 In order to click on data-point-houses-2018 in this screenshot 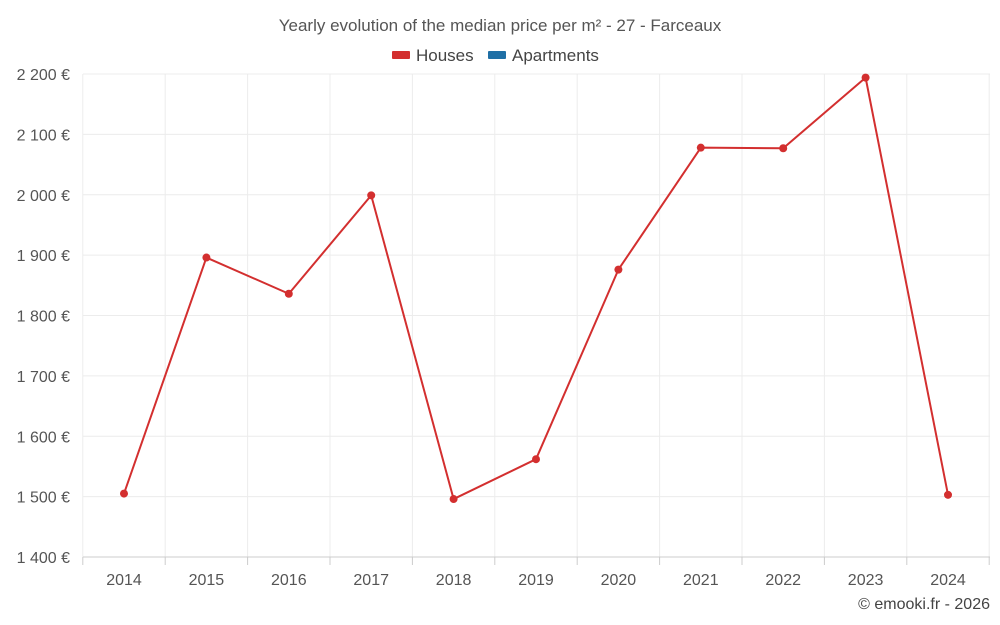, I will do `click(453, 499)`.